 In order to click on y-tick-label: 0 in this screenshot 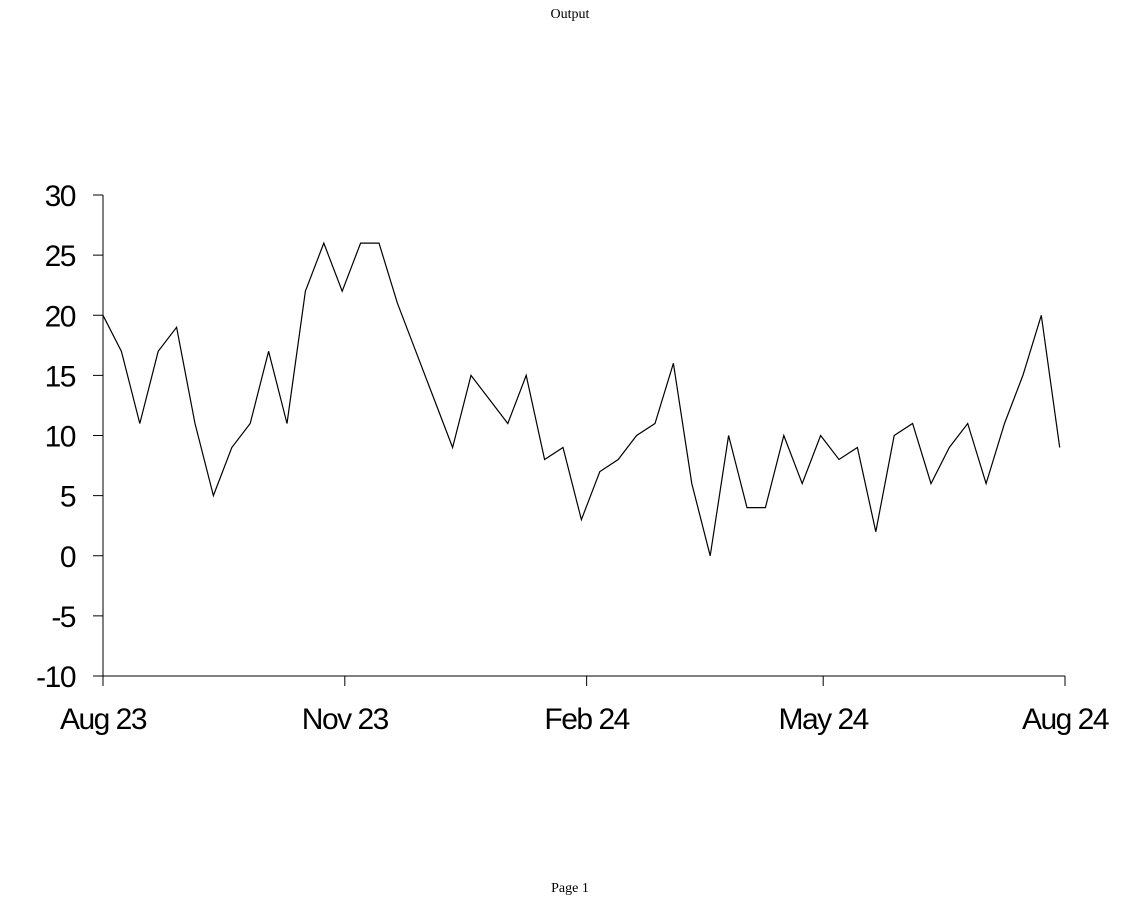, I will do `click(68, 557)`.